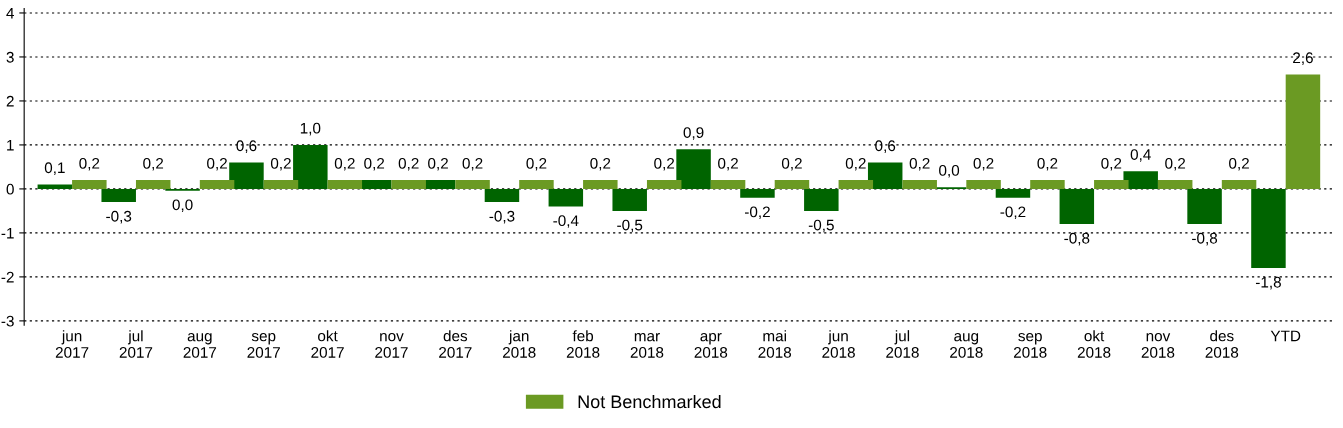 The image size is (1343, 428). I want to click on x-tick-label: jul 2017, so click(136, 344).